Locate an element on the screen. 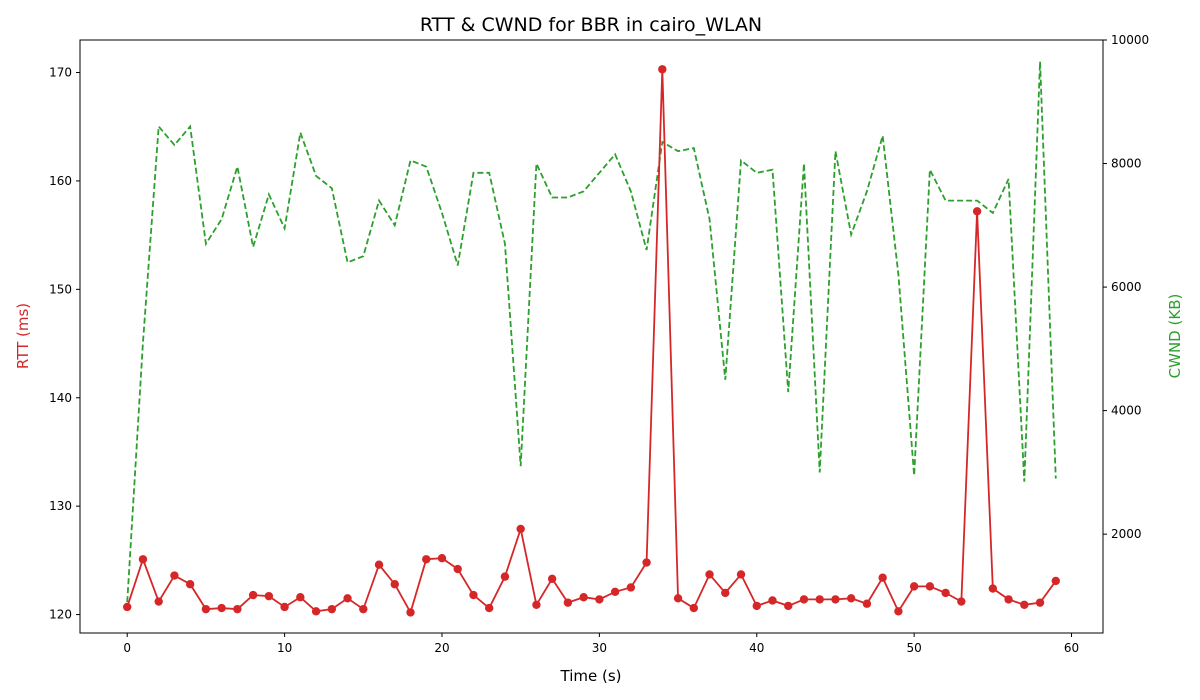 This screenshot has height=700, width=1200. y-tick-label-left: 160 is located at coordinates (60, 181).